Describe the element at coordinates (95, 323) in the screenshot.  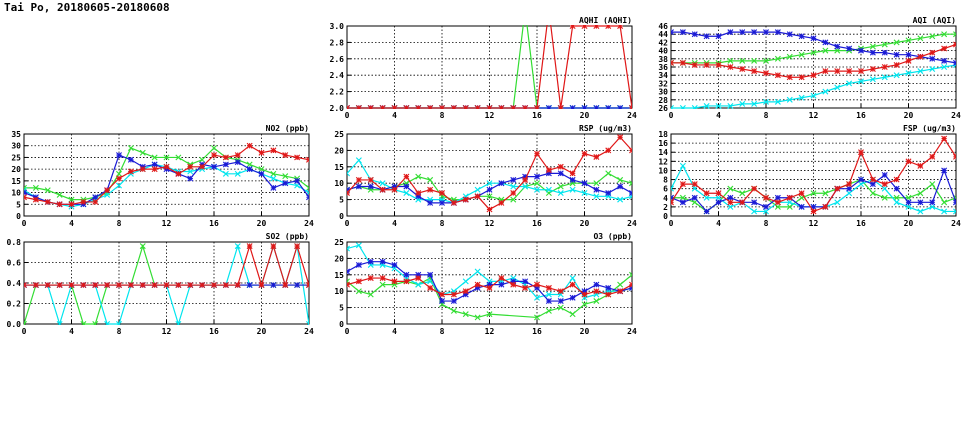
I see `so2-series-day1-point` at that location.